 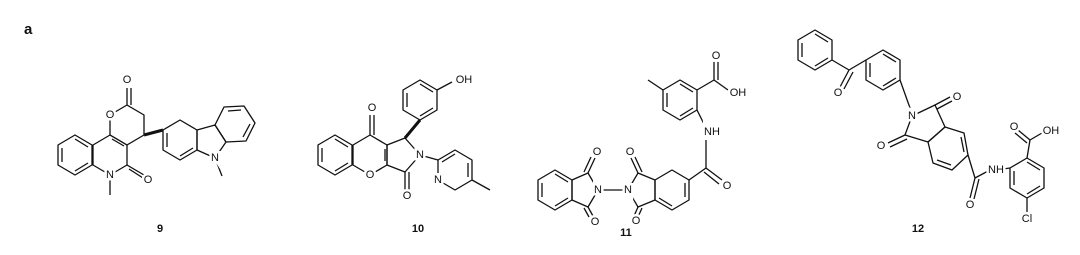 I want to click on compound-number: 11, so click(x=626, y=233).